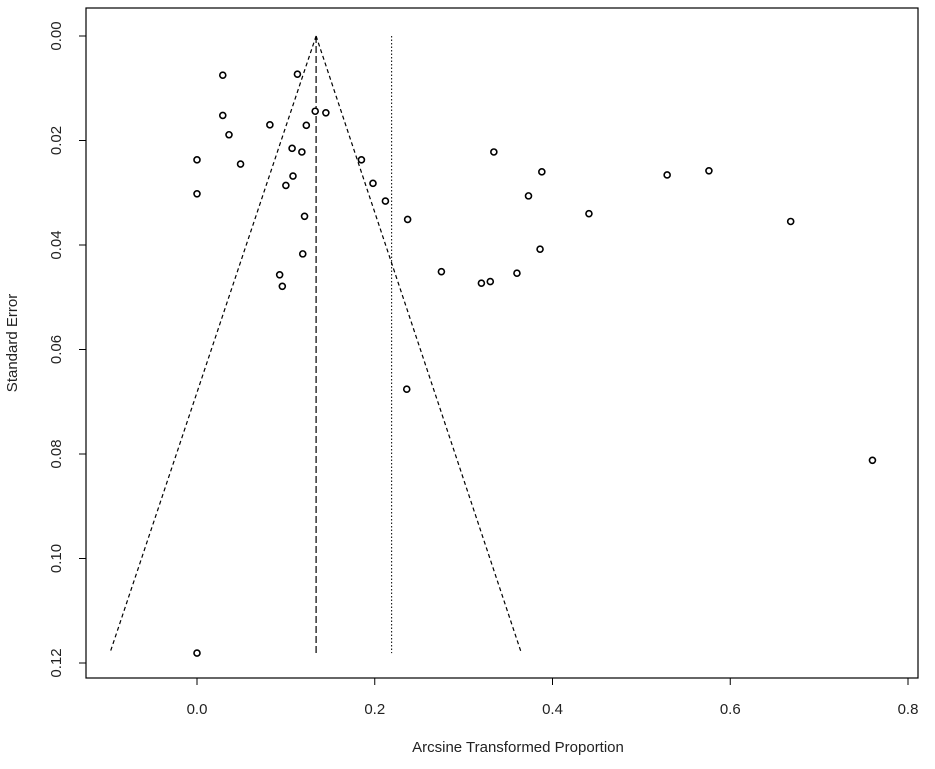 The height and width of the screenshot is (769, 935). What do you see at coordinates (374, 709) in the screenshot?
I see `x-tick-label-1: 0.2` at bounding box center [374, 709].